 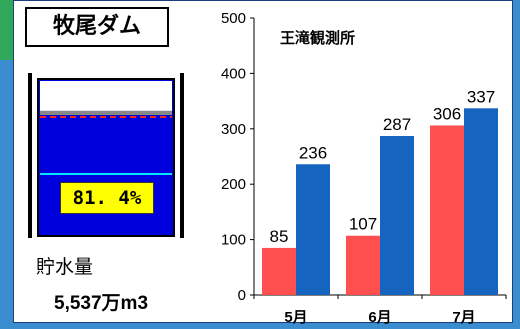 I want to click on data-label: 287, so click(x=397, y=124).